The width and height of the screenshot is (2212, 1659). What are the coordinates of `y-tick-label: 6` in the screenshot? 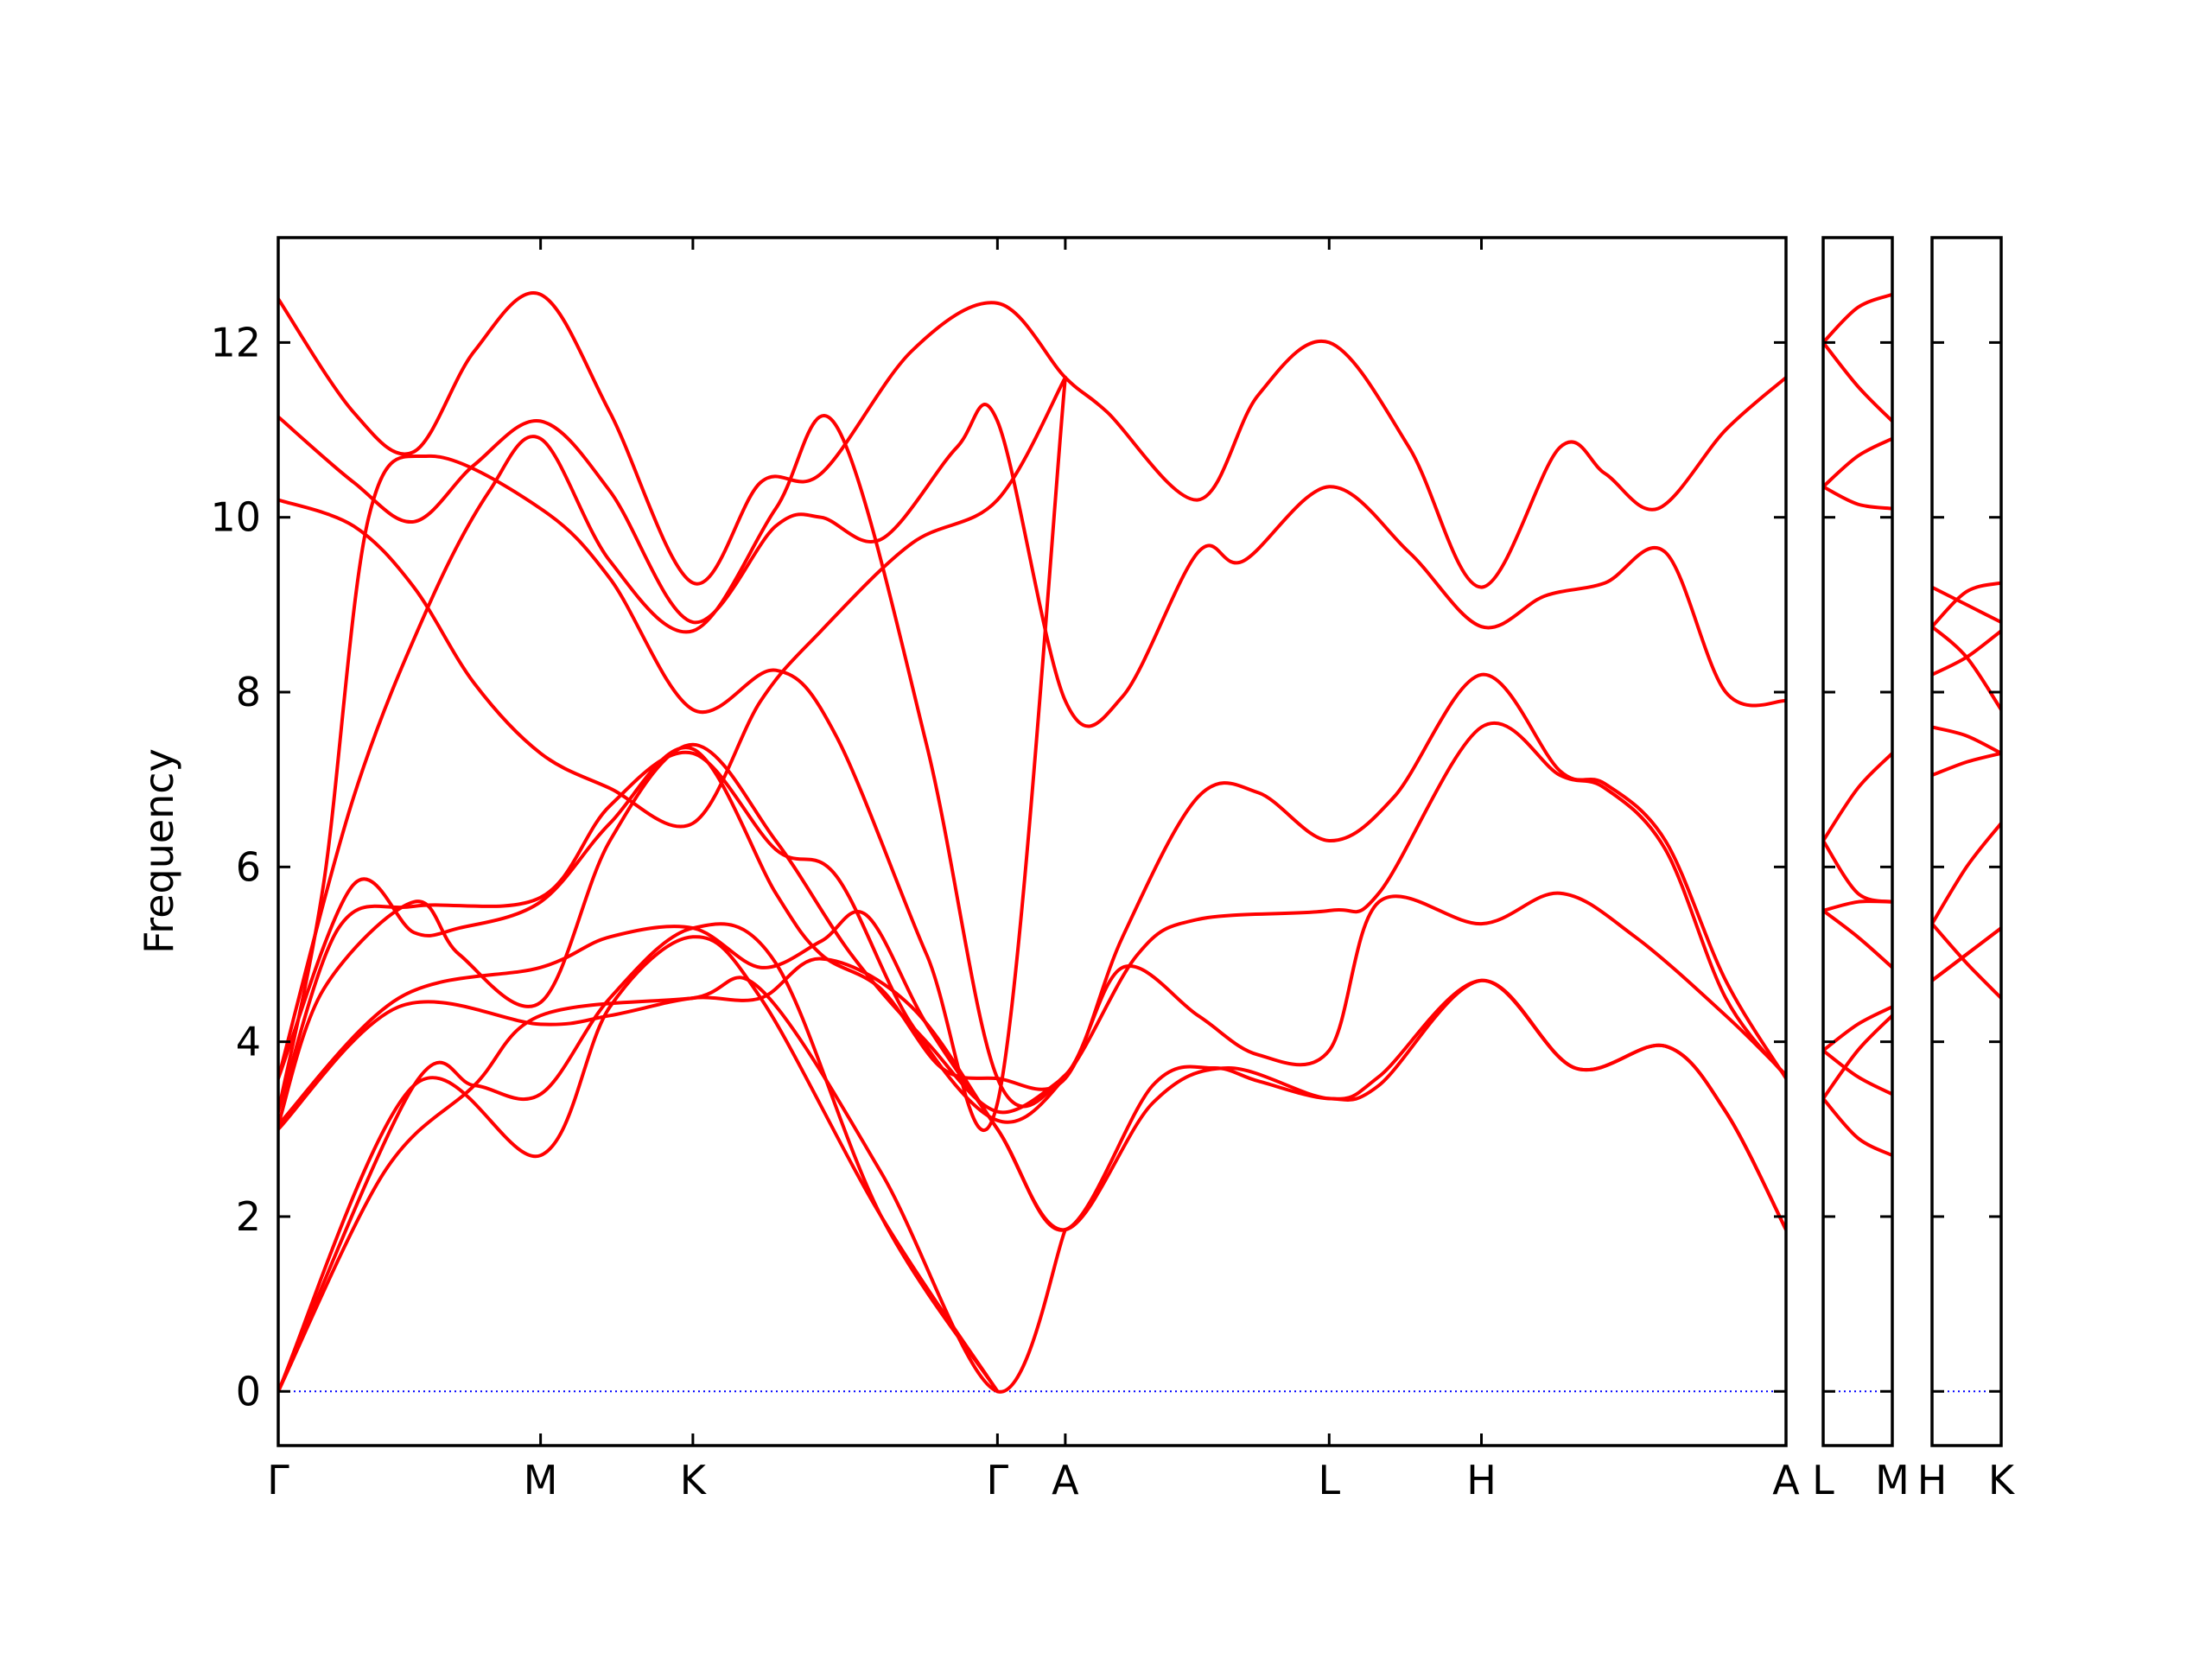 It's located at (248, 866).